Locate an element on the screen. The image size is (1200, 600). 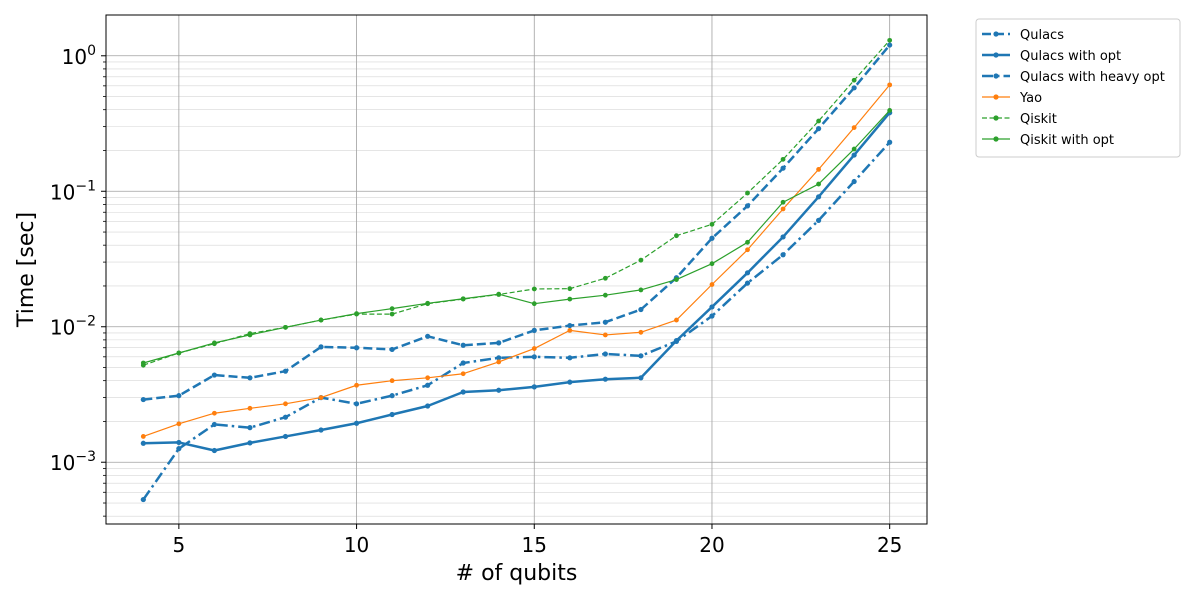
legend-label: Yao is located at coordinates (1030, 98).